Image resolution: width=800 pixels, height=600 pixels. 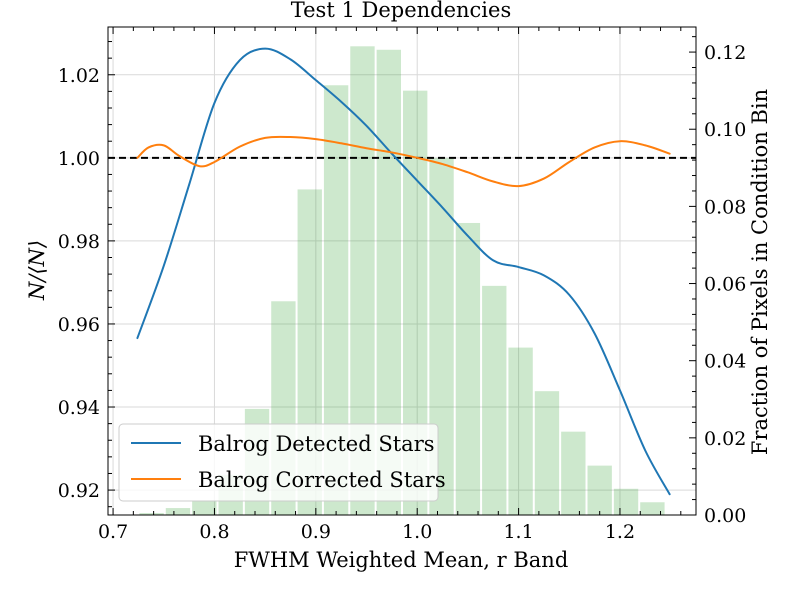 What do you see at coordinates (725, 516) in the screenshot?
I see `y2-tick-label: 0.00` at bounding box center [725, 516].